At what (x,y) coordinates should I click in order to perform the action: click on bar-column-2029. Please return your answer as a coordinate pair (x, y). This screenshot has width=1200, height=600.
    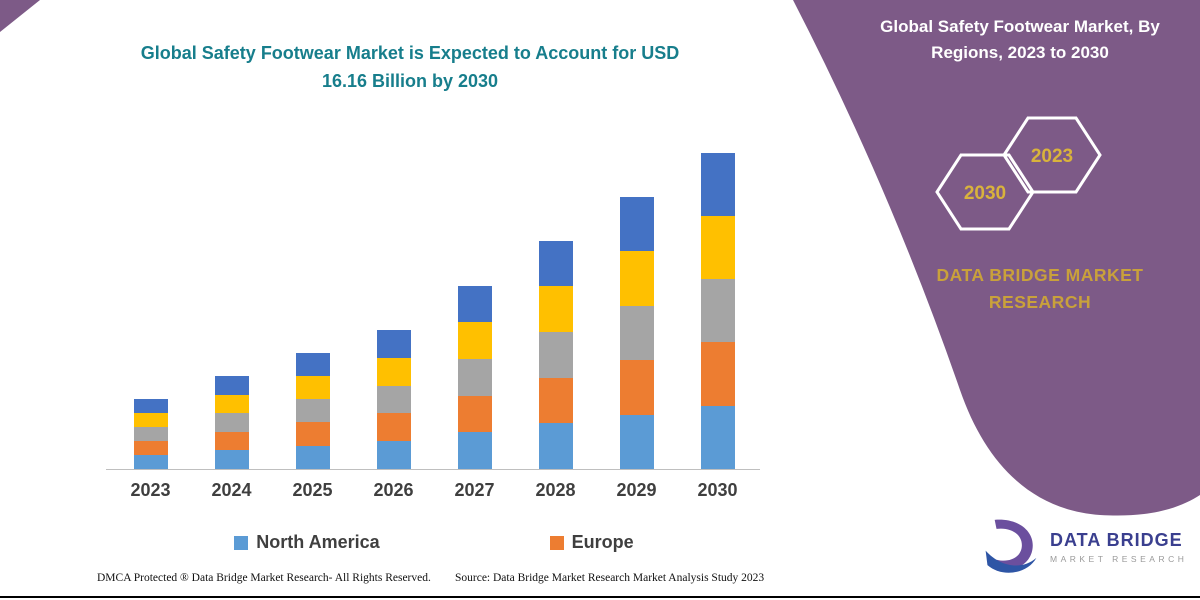
    Looking at the image, I should click on (636, 298).